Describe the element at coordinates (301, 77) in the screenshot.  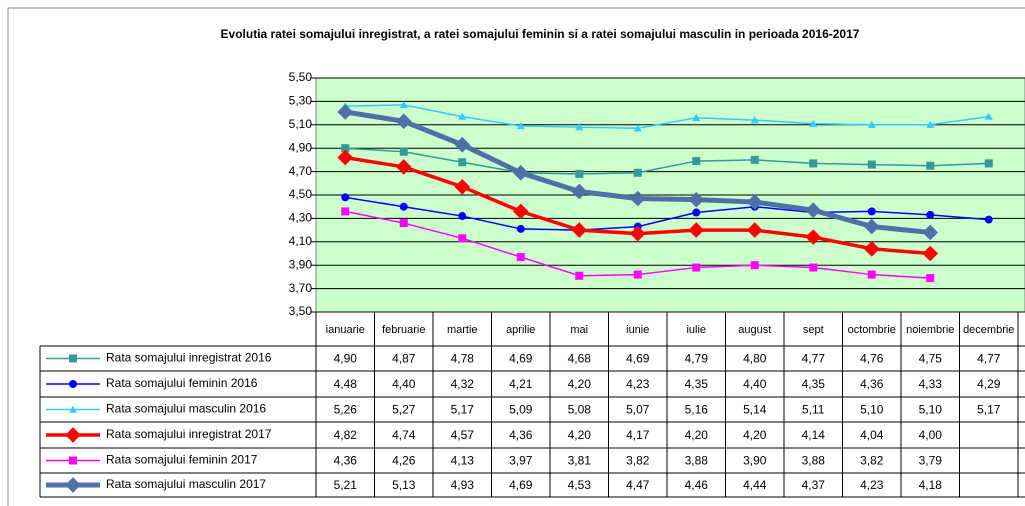
I see `y-tick-label: 5,50` at that location.